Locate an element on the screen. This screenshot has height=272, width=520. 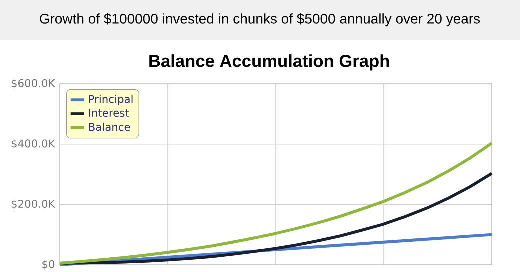
chart-title: Growth of $100000 invested in chunks of $5000 annually over 20 years is located at coordinates (260, 20).